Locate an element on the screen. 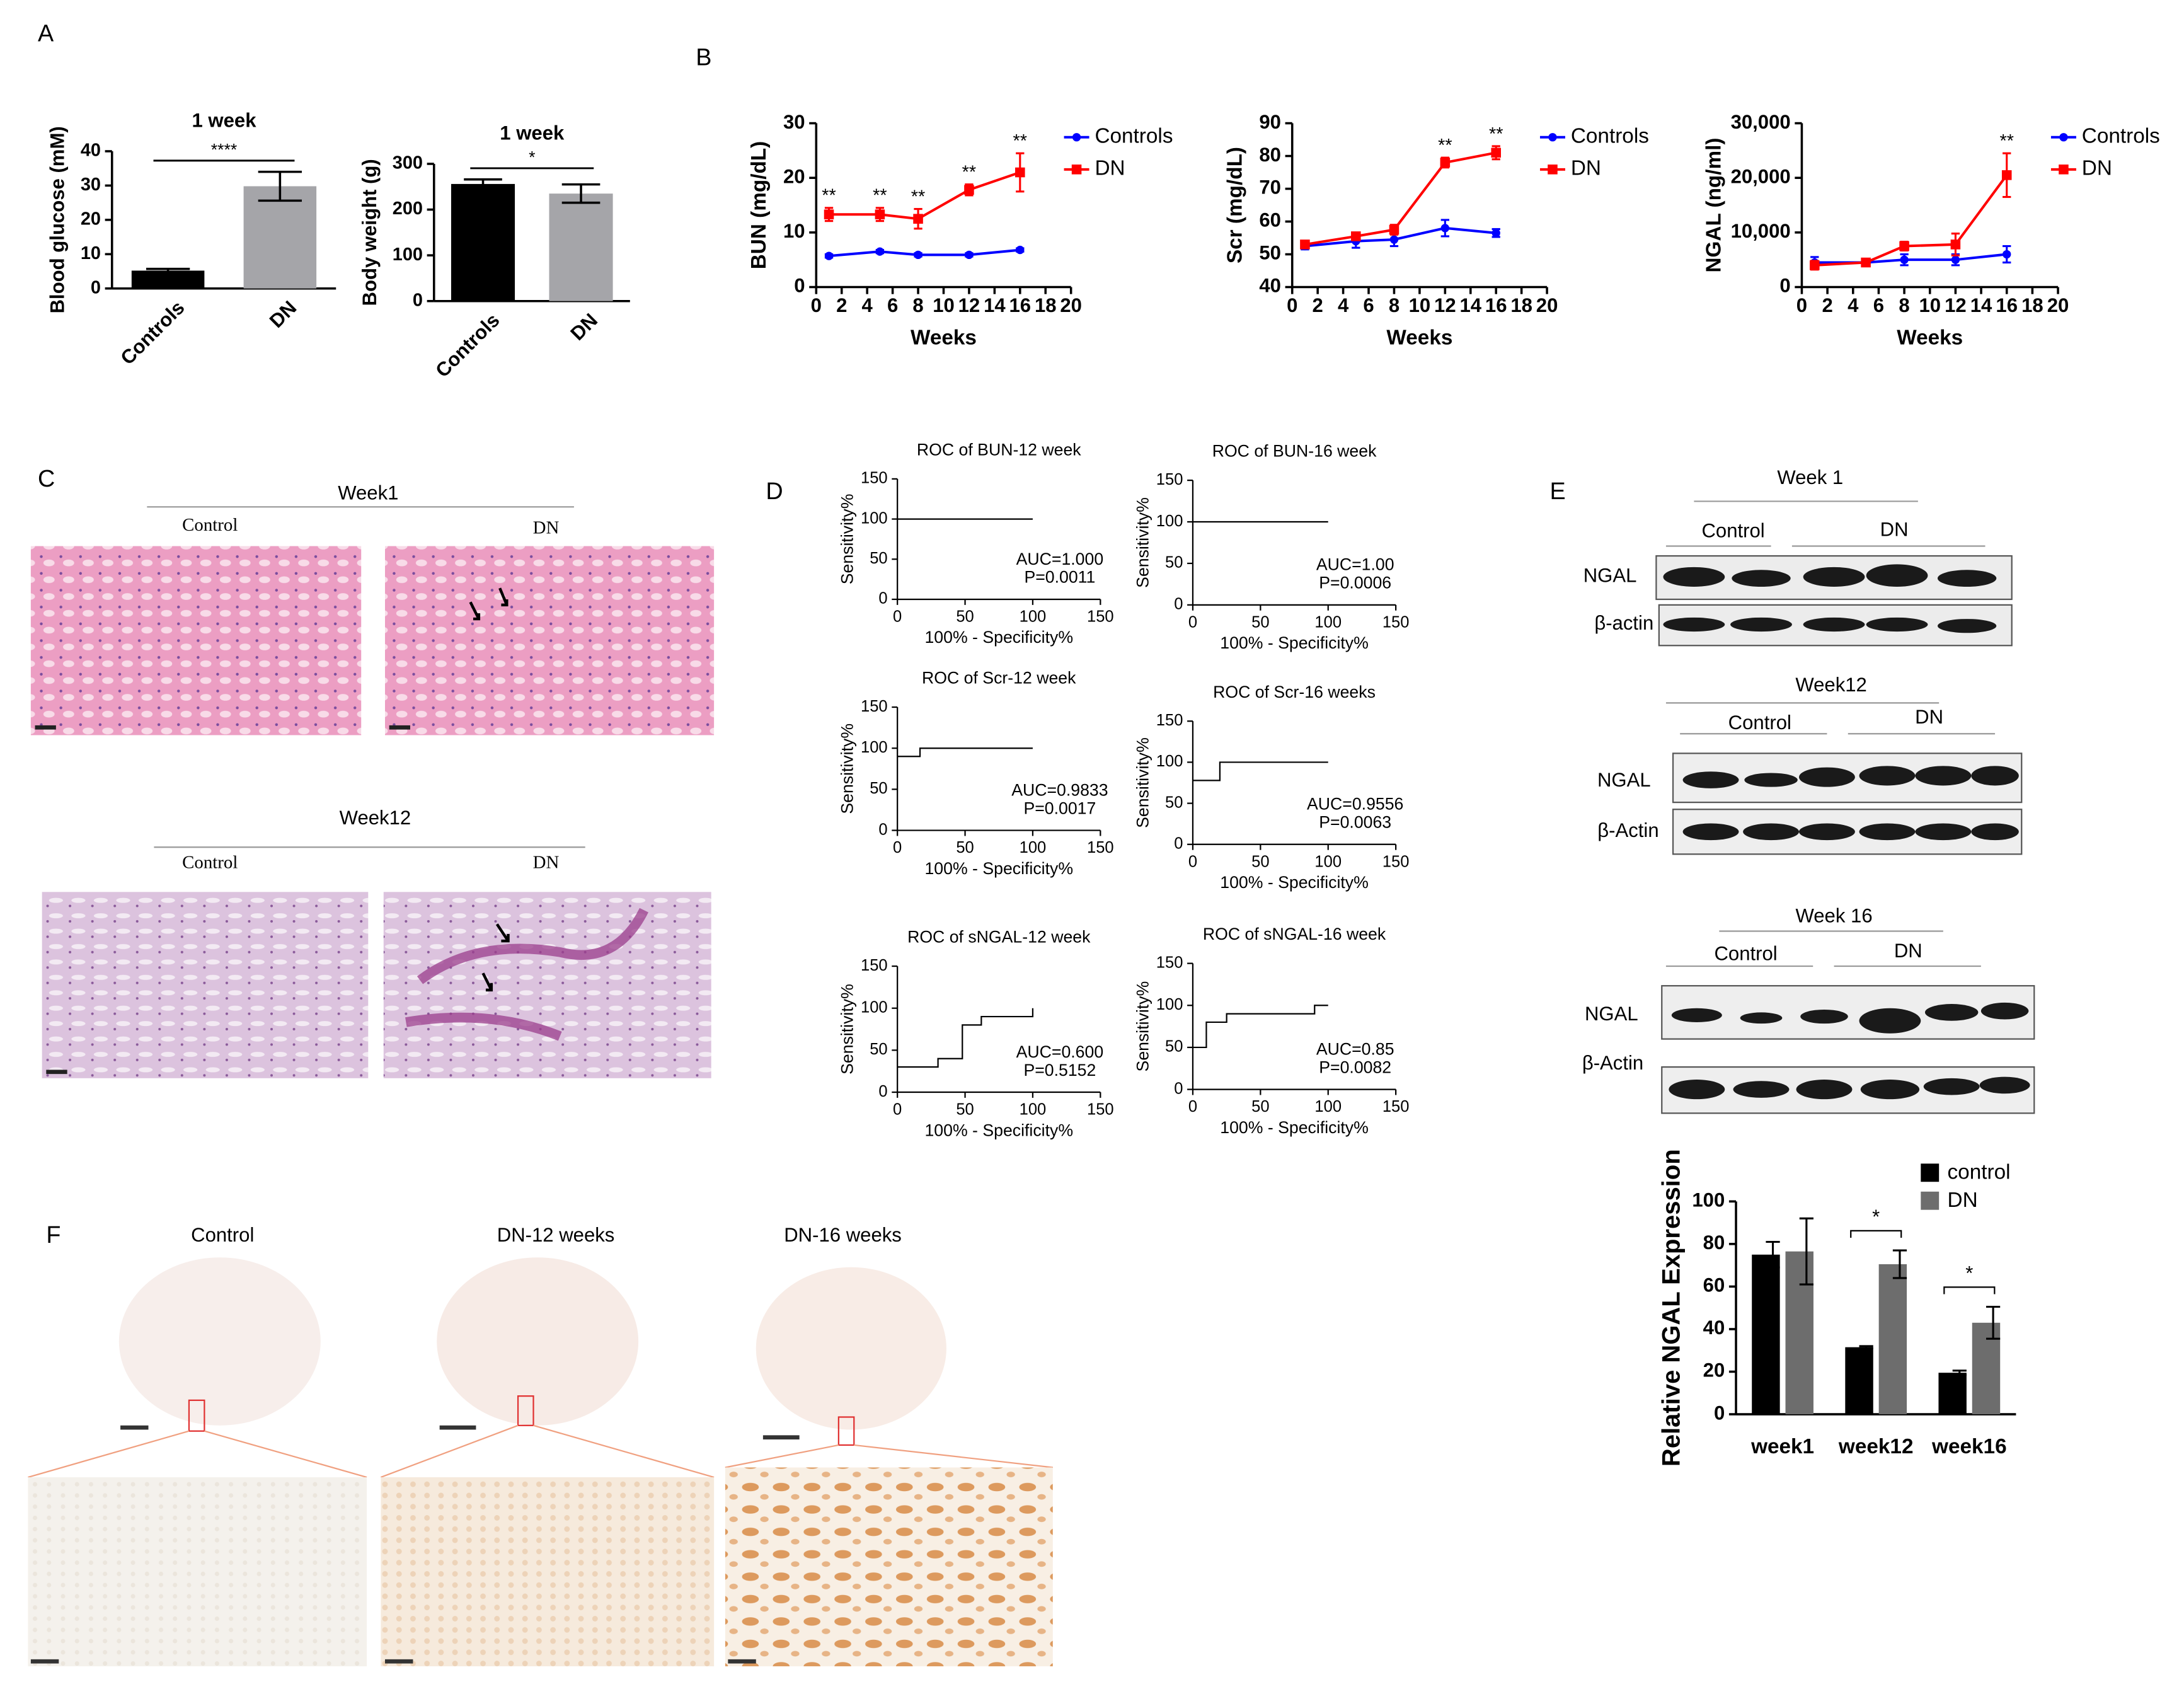  significance-label: * is located at coordinates (1969, 1273).